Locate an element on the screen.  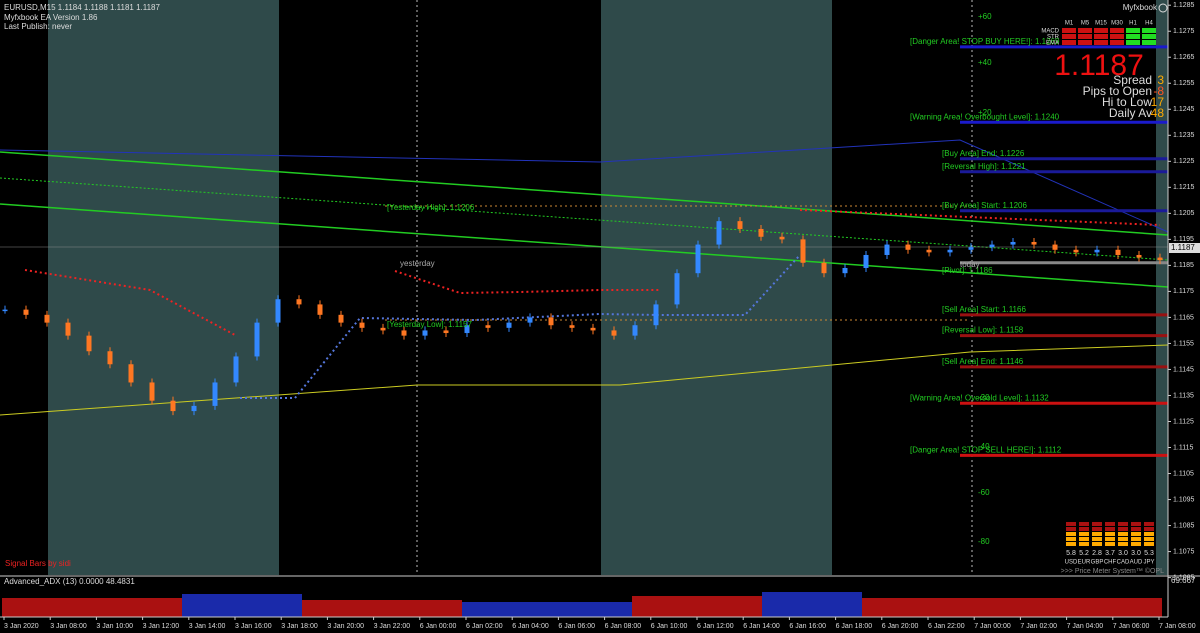
close-button is located at coordinates (1163, 8).